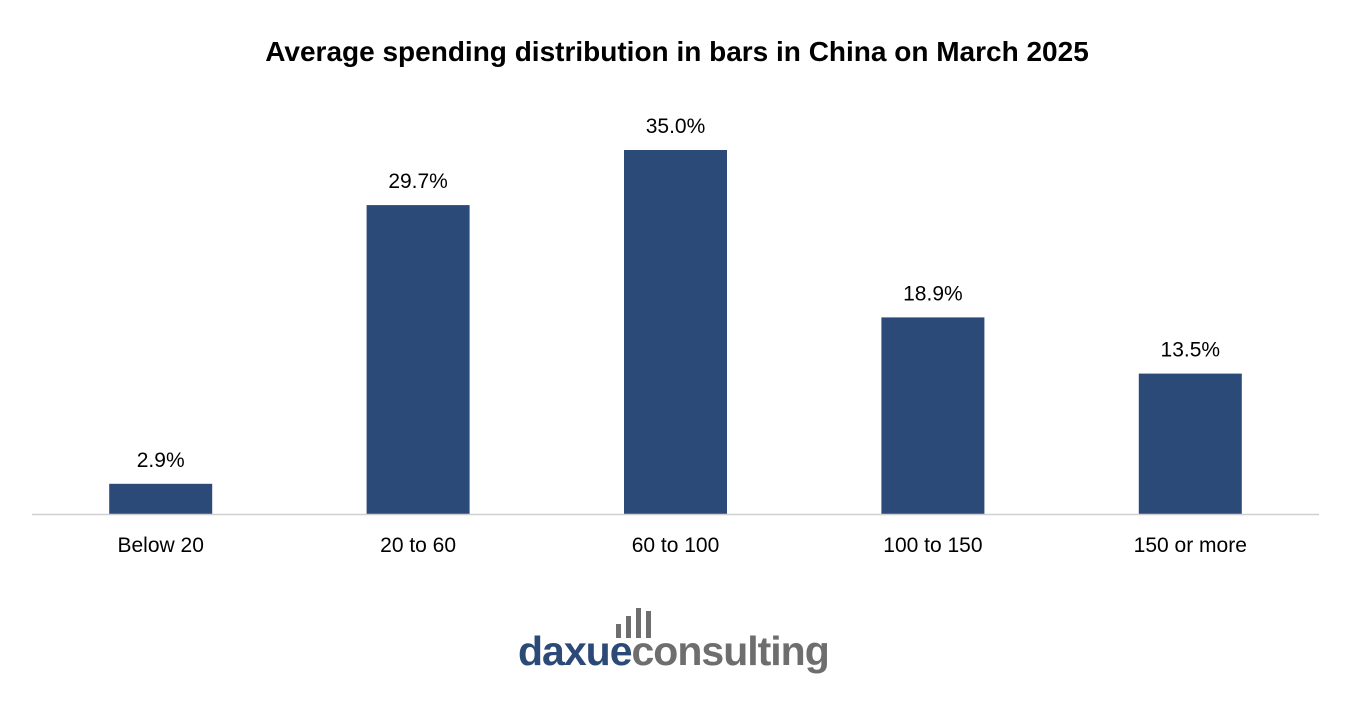  What do you see at coordinates (932, 545) in the screenshot?
I see `category-label-3: 100 to 150` at bounding box center [932, 545].